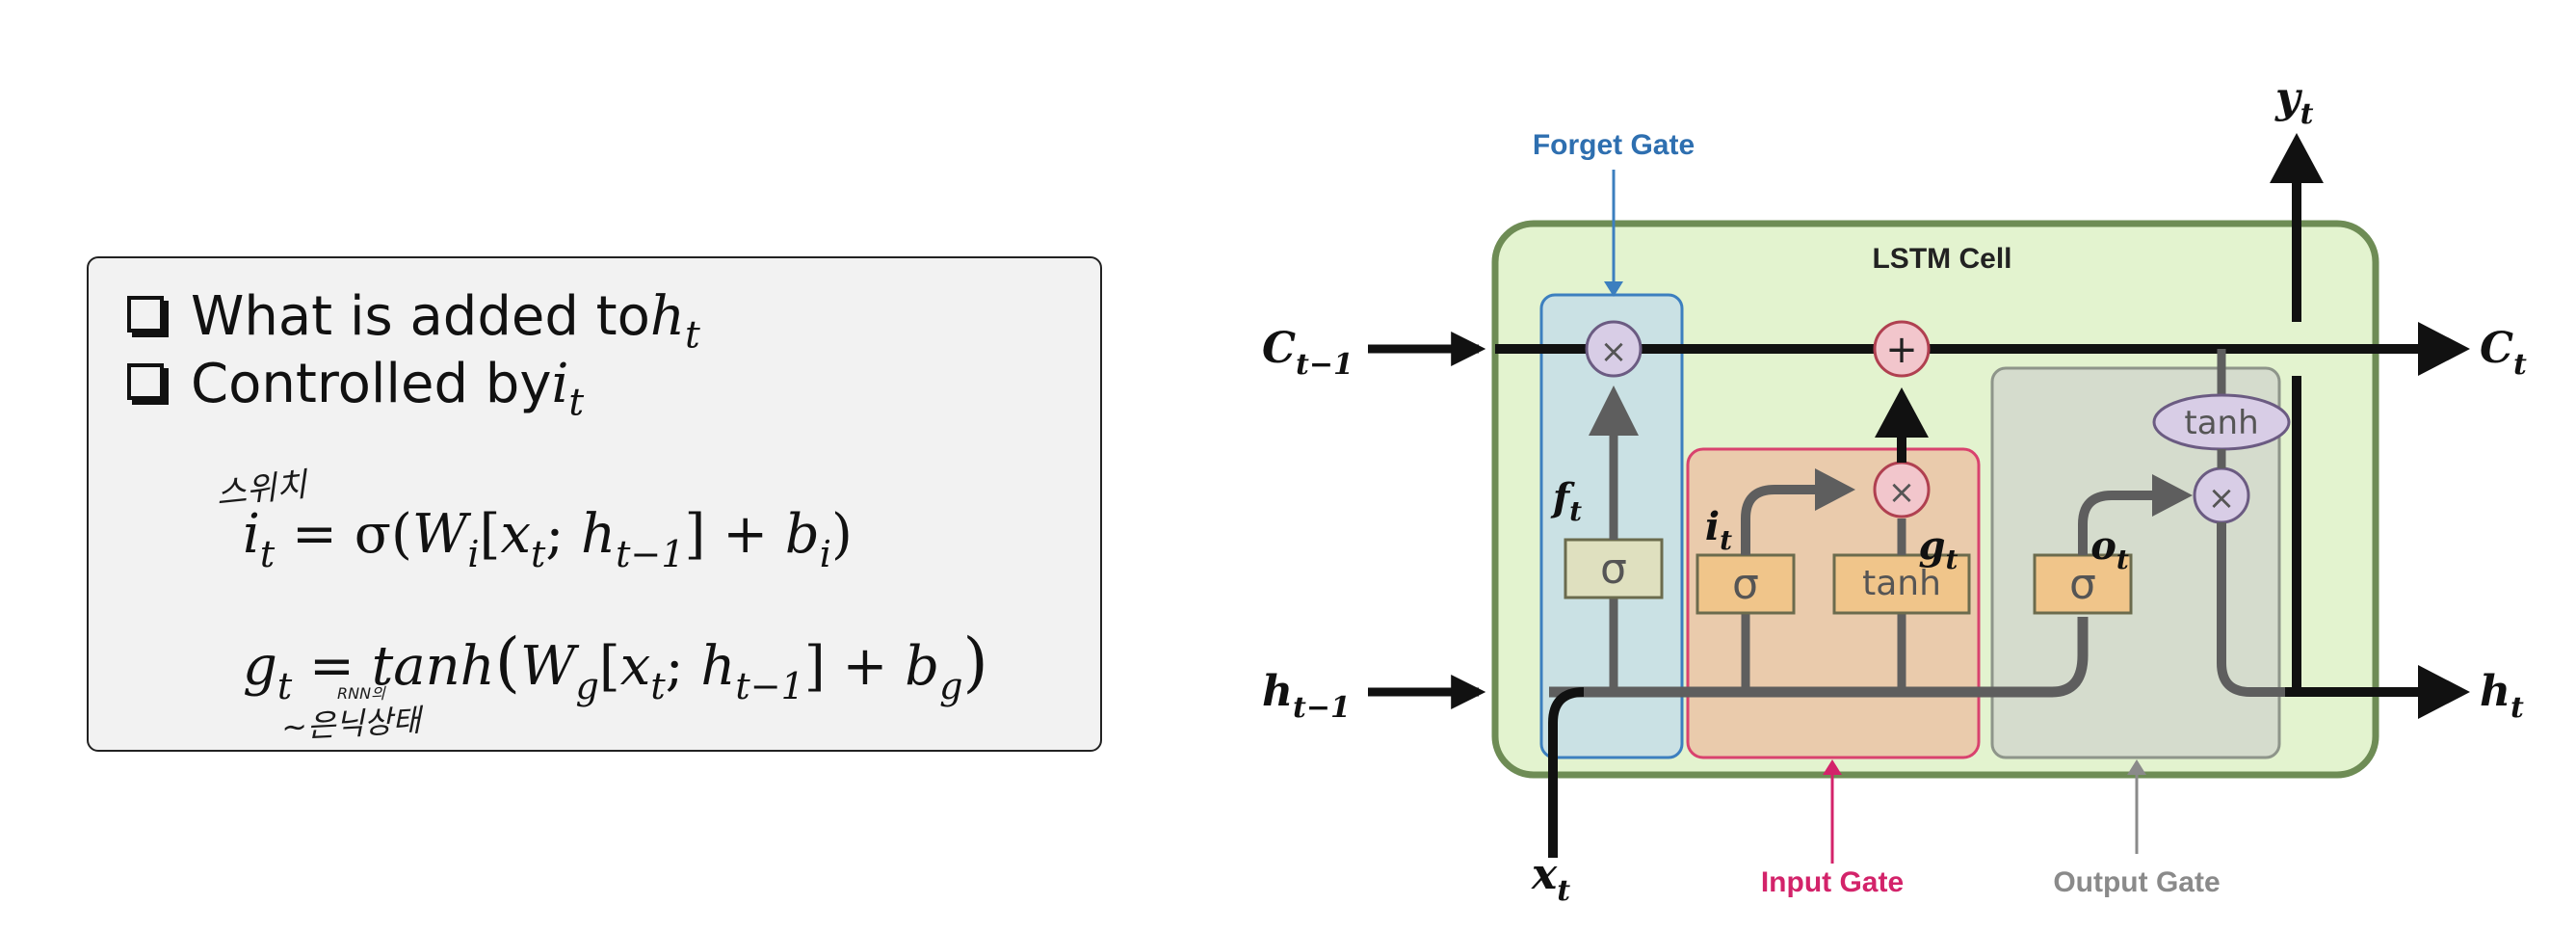 This screenshot has width=2576, height=931. I want to click on input-multiply-symbol: ×, so click(1902, 492).